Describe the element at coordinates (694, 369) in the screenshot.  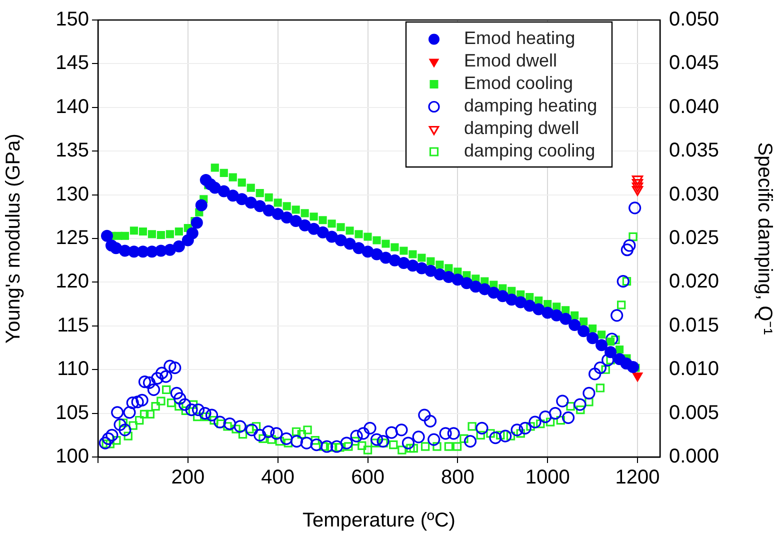
I see `y2-tick-label: 0.010` at that location.